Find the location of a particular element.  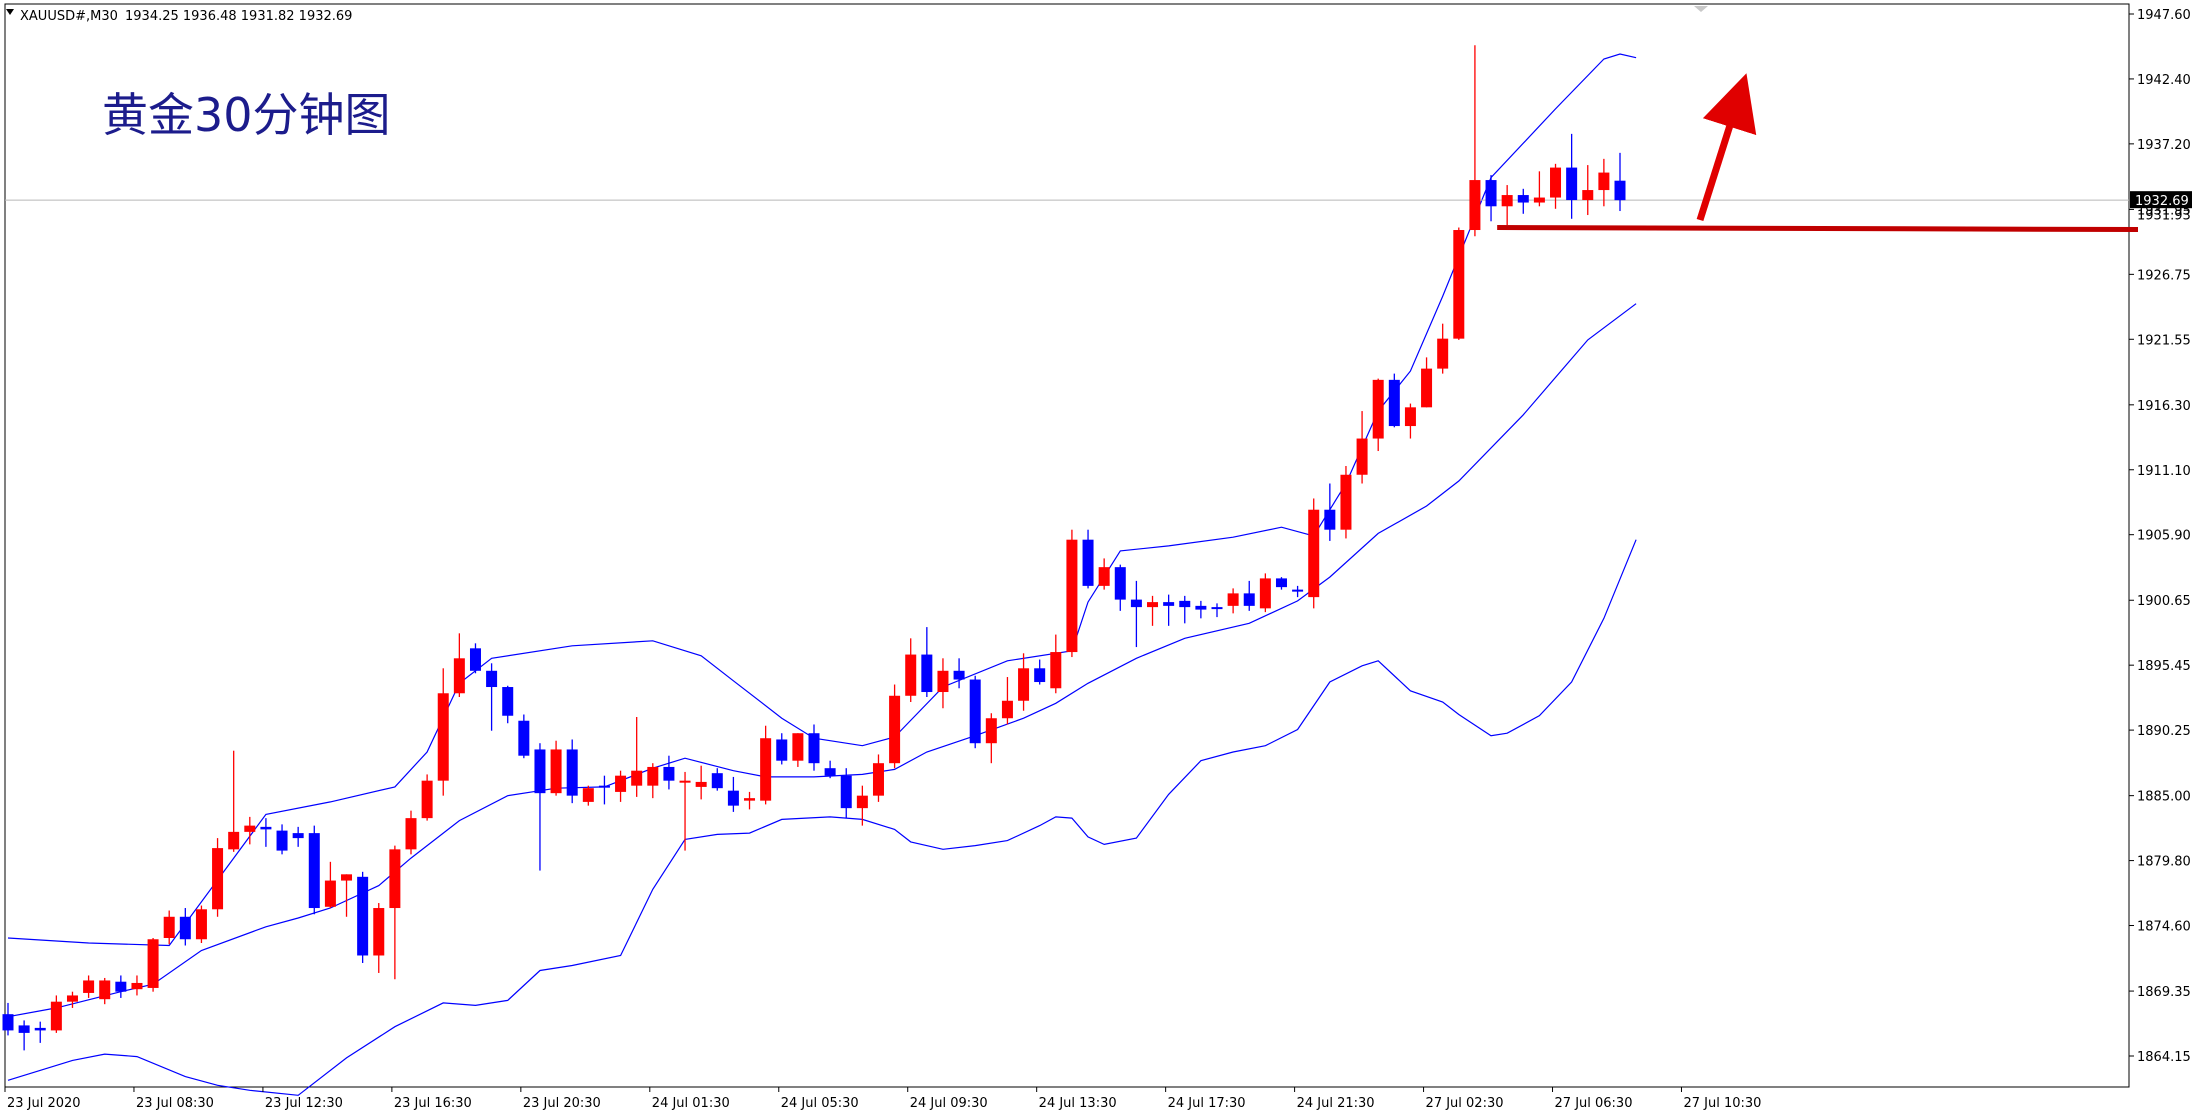

y-tick-label: 1947.60 is located at coordinates (2164, 15).